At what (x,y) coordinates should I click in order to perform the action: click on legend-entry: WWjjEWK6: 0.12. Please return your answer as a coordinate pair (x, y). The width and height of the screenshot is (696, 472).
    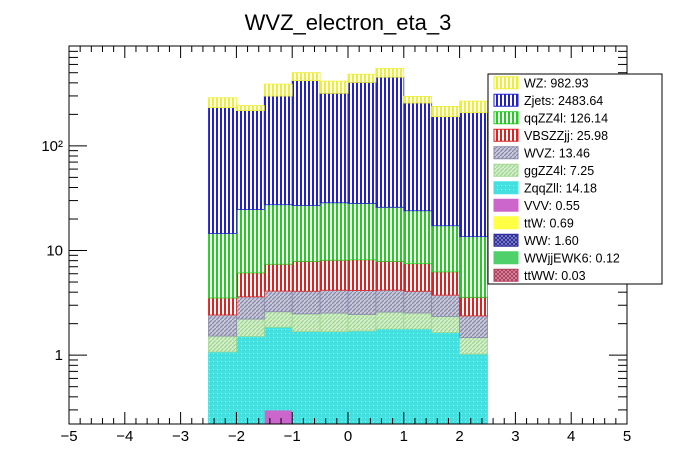
    Looking at the image, I should click on (572, 258).